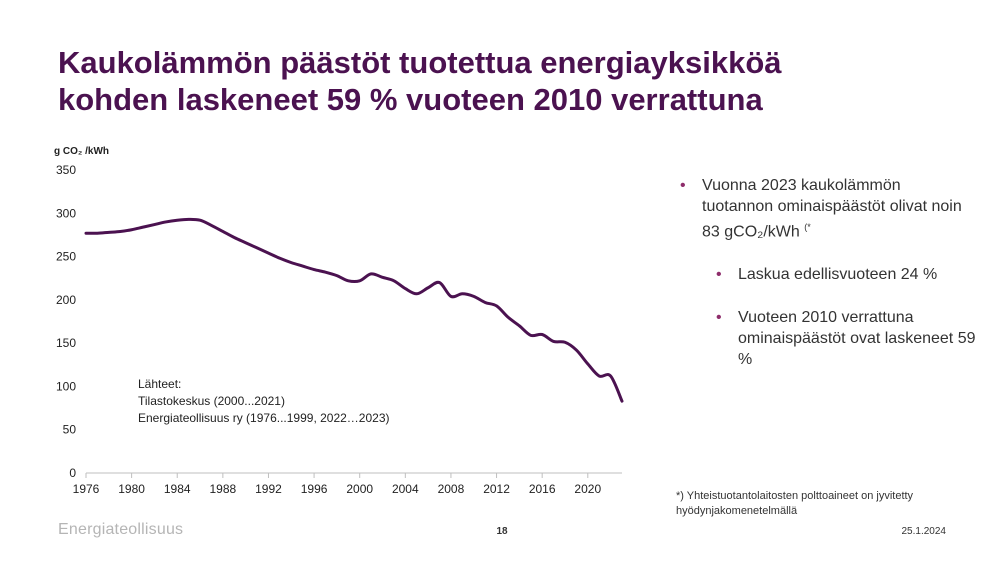 The height and width of the screenshot is (562, 1000). What do you see at coordinates (177, 489) in the screenshot?
I see `x-tick-label: 1984` at bounding box center [177, 489].